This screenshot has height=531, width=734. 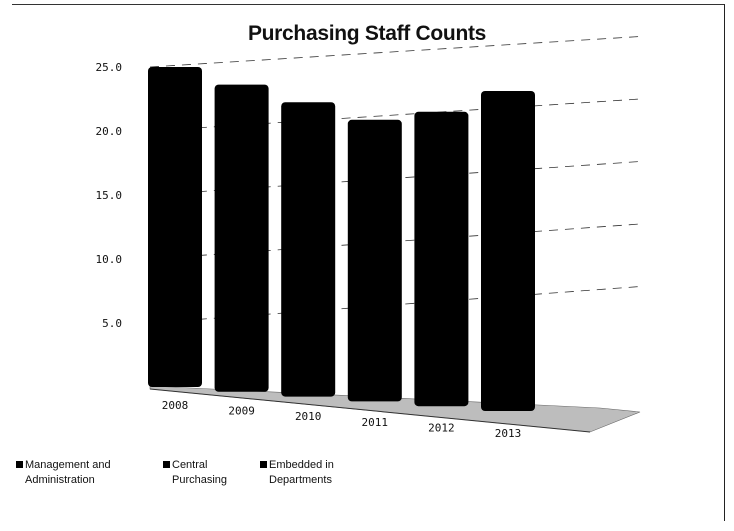 I want to click on y-tick-label: 25.0, so click(x=109, y=67).